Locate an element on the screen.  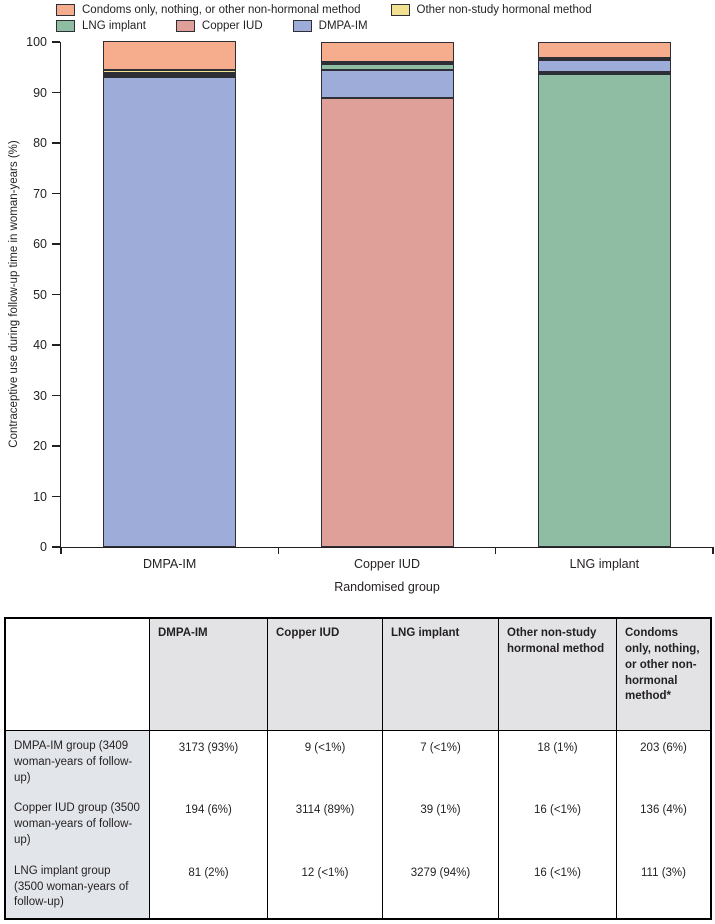
legend-item-other_hormonal: Other non-study hormonal method is located at coordinates (491, 10).